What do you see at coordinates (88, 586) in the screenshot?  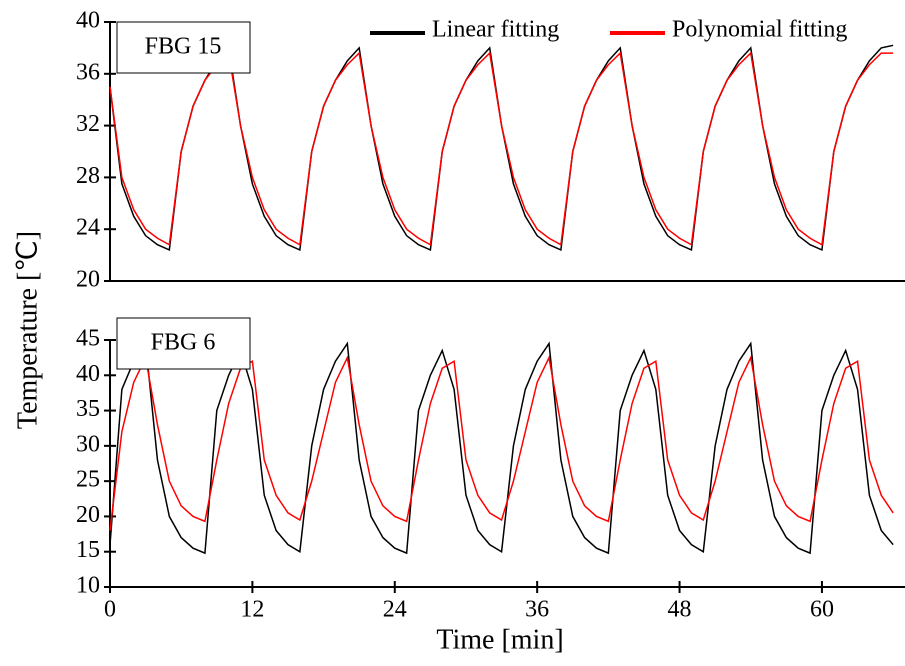 I see `y-tick-label: 10` at bounding box center [88, 586].